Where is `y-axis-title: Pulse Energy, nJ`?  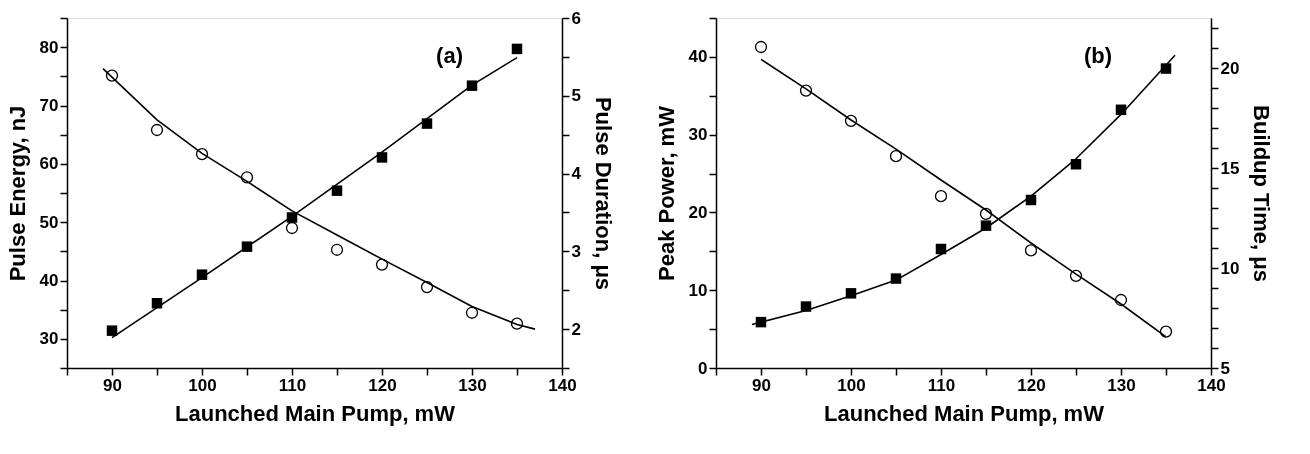
y-axis-title: Pulse Energy, nJ is located at coordinates (17, 193).